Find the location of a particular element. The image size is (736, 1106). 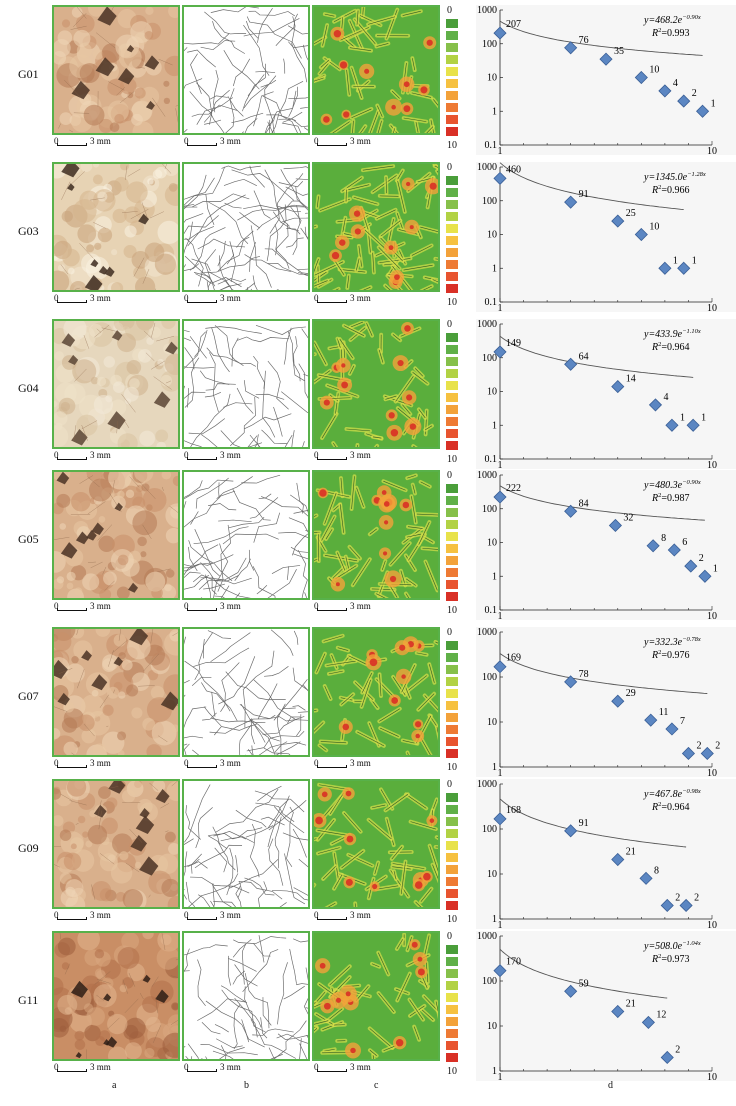

sample-id: G03 is located at coordinates (28, 231).